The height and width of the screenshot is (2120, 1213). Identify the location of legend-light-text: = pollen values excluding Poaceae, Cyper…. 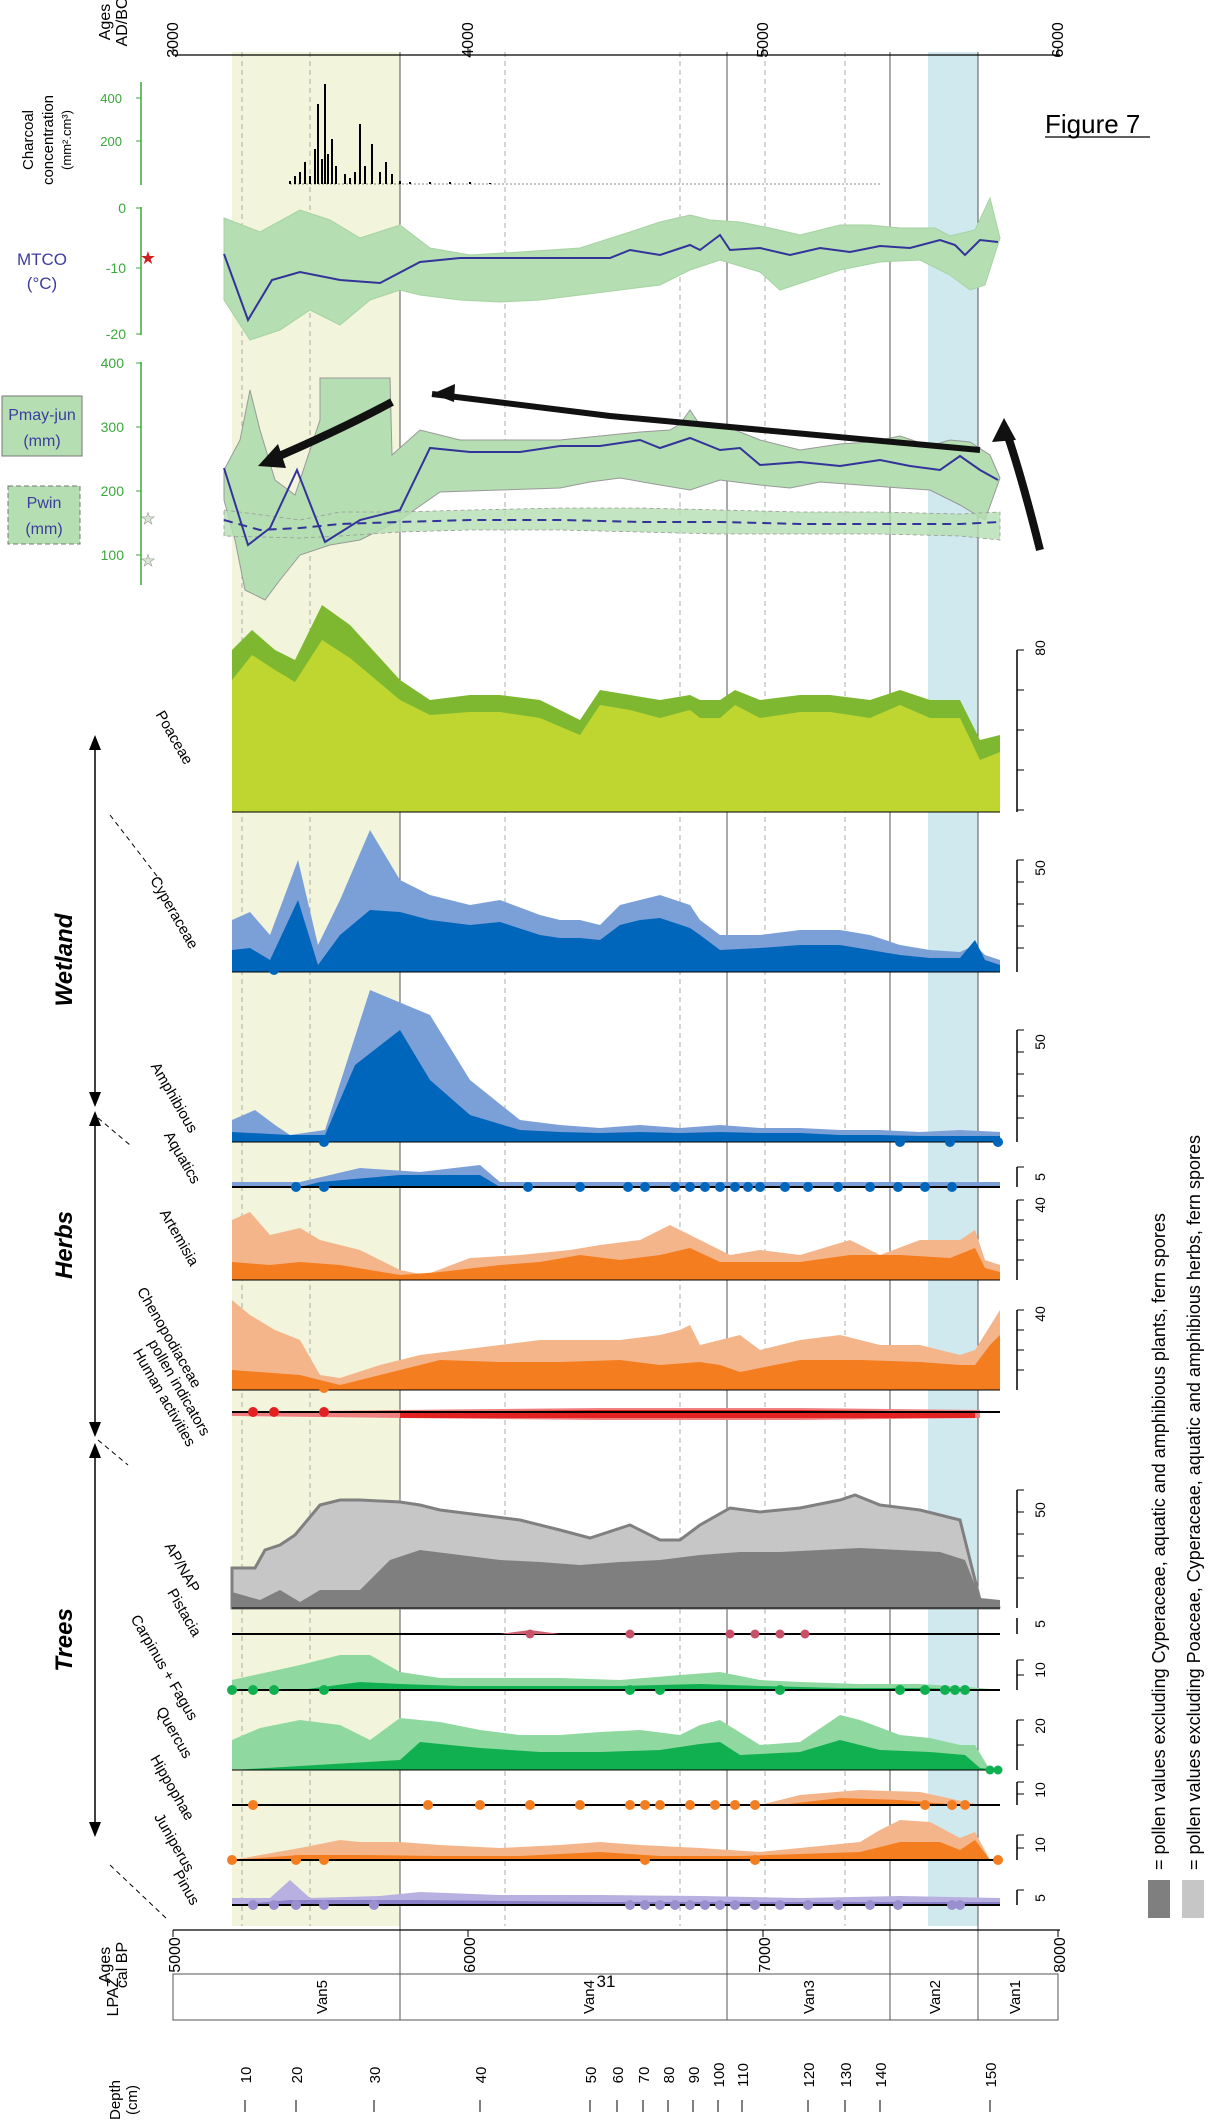
(1194, 1502).